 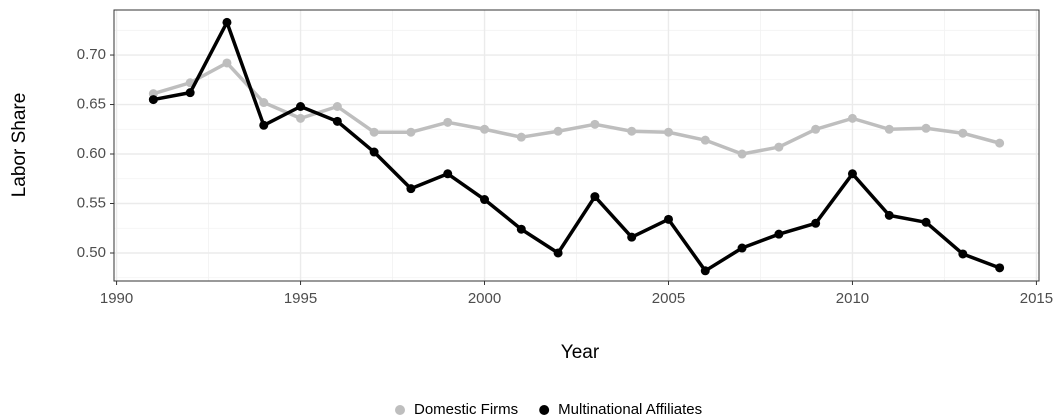 I want to click on y-tick-label: 0.65, so click(x=91, y=103).